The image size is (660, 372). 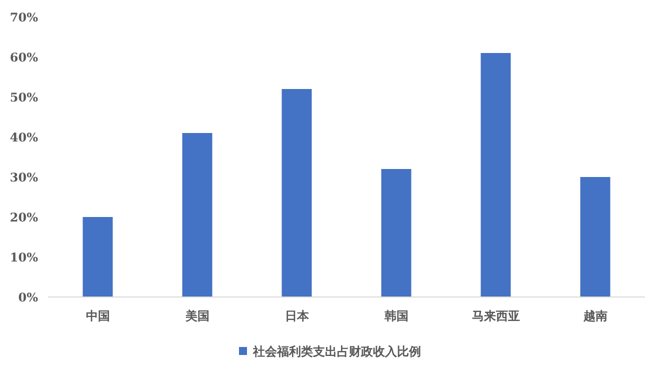 I want to click on x-tick-label: 马来西亚, so click(x=496, y=316).